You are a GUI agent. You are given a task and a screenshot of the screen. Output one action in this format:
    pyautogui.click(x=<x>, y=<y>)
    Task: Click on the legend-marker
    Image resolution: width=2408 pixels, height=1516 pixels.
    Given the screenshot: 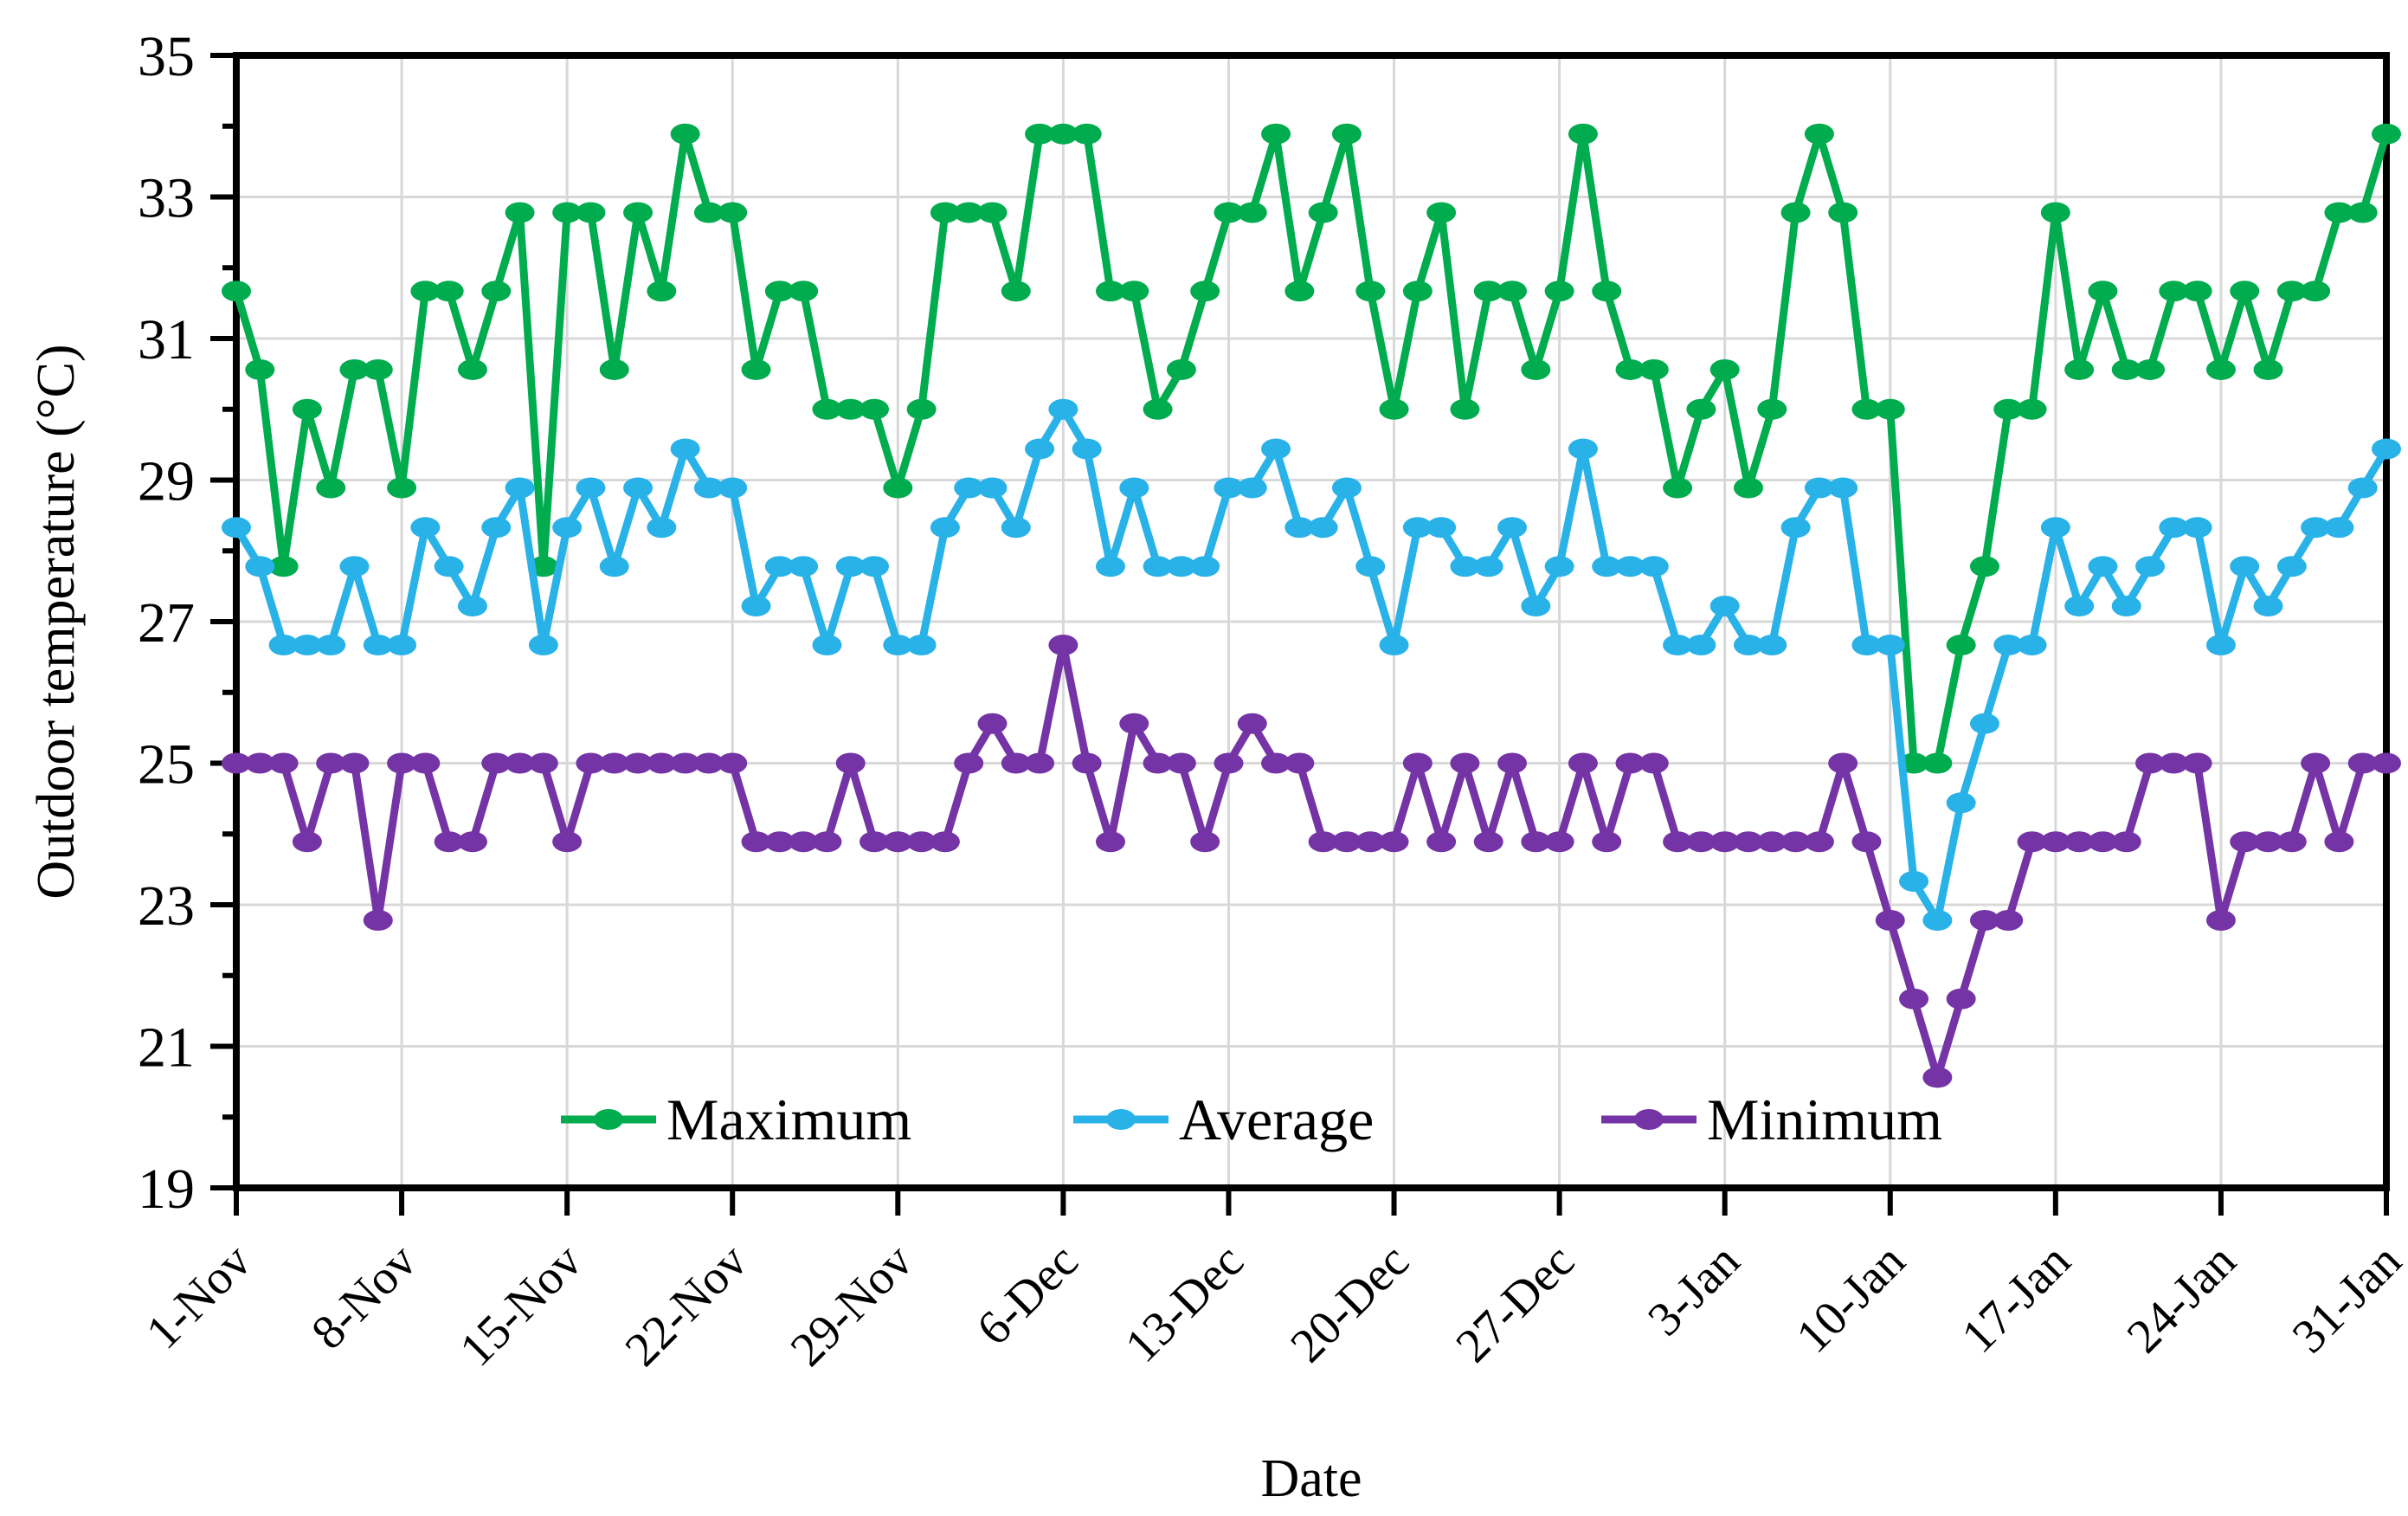 What is the action you would take?
    pyautogui.click(x=1121, y=1119)
    